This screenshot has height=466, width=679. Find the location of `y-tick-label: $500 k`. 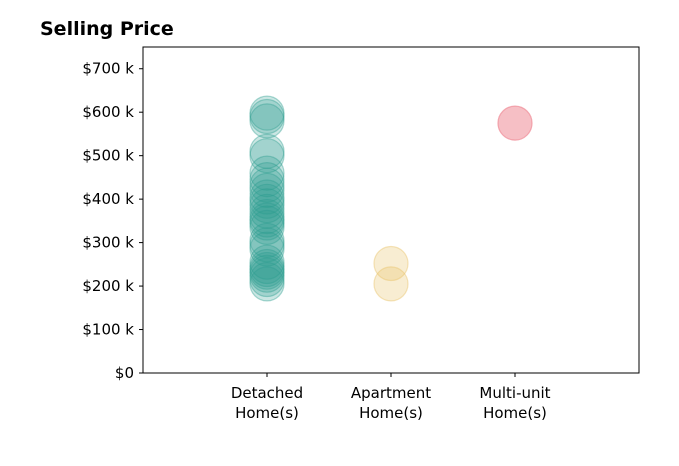

y-tick-label: $500 k is located at coordinates (108, 156).